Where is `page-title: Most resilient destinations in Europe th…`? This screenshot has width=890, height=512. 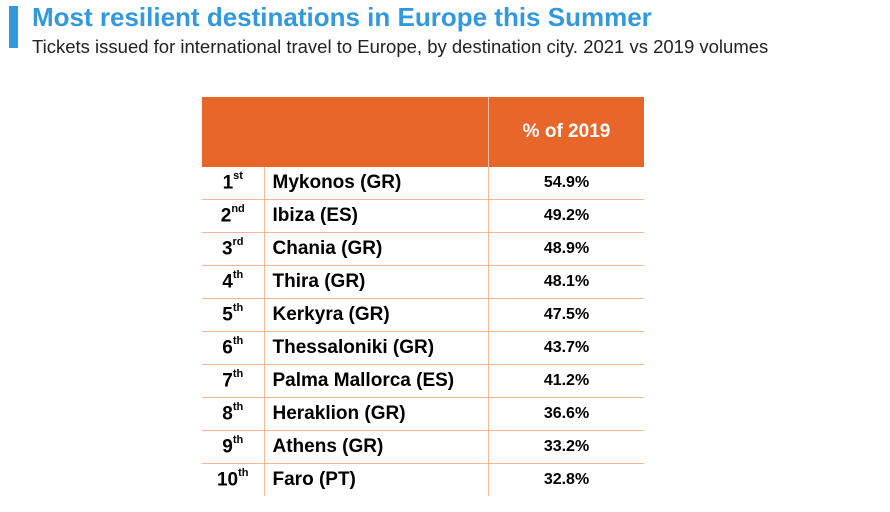 page-title: Most resilient destinations in Europe th… is located at coordinates (342, 17).